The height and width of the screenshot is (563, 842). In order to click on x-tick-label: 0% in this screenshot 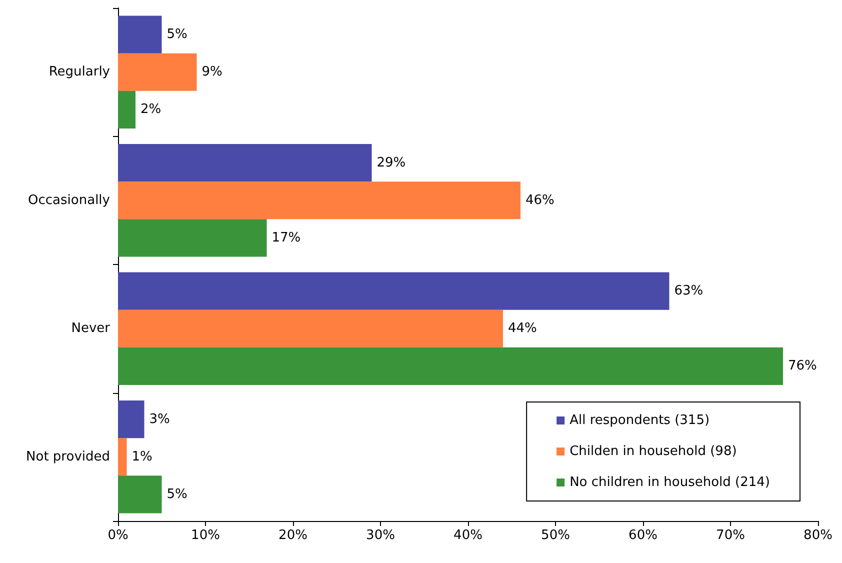, I will do `click(118, 535)`.